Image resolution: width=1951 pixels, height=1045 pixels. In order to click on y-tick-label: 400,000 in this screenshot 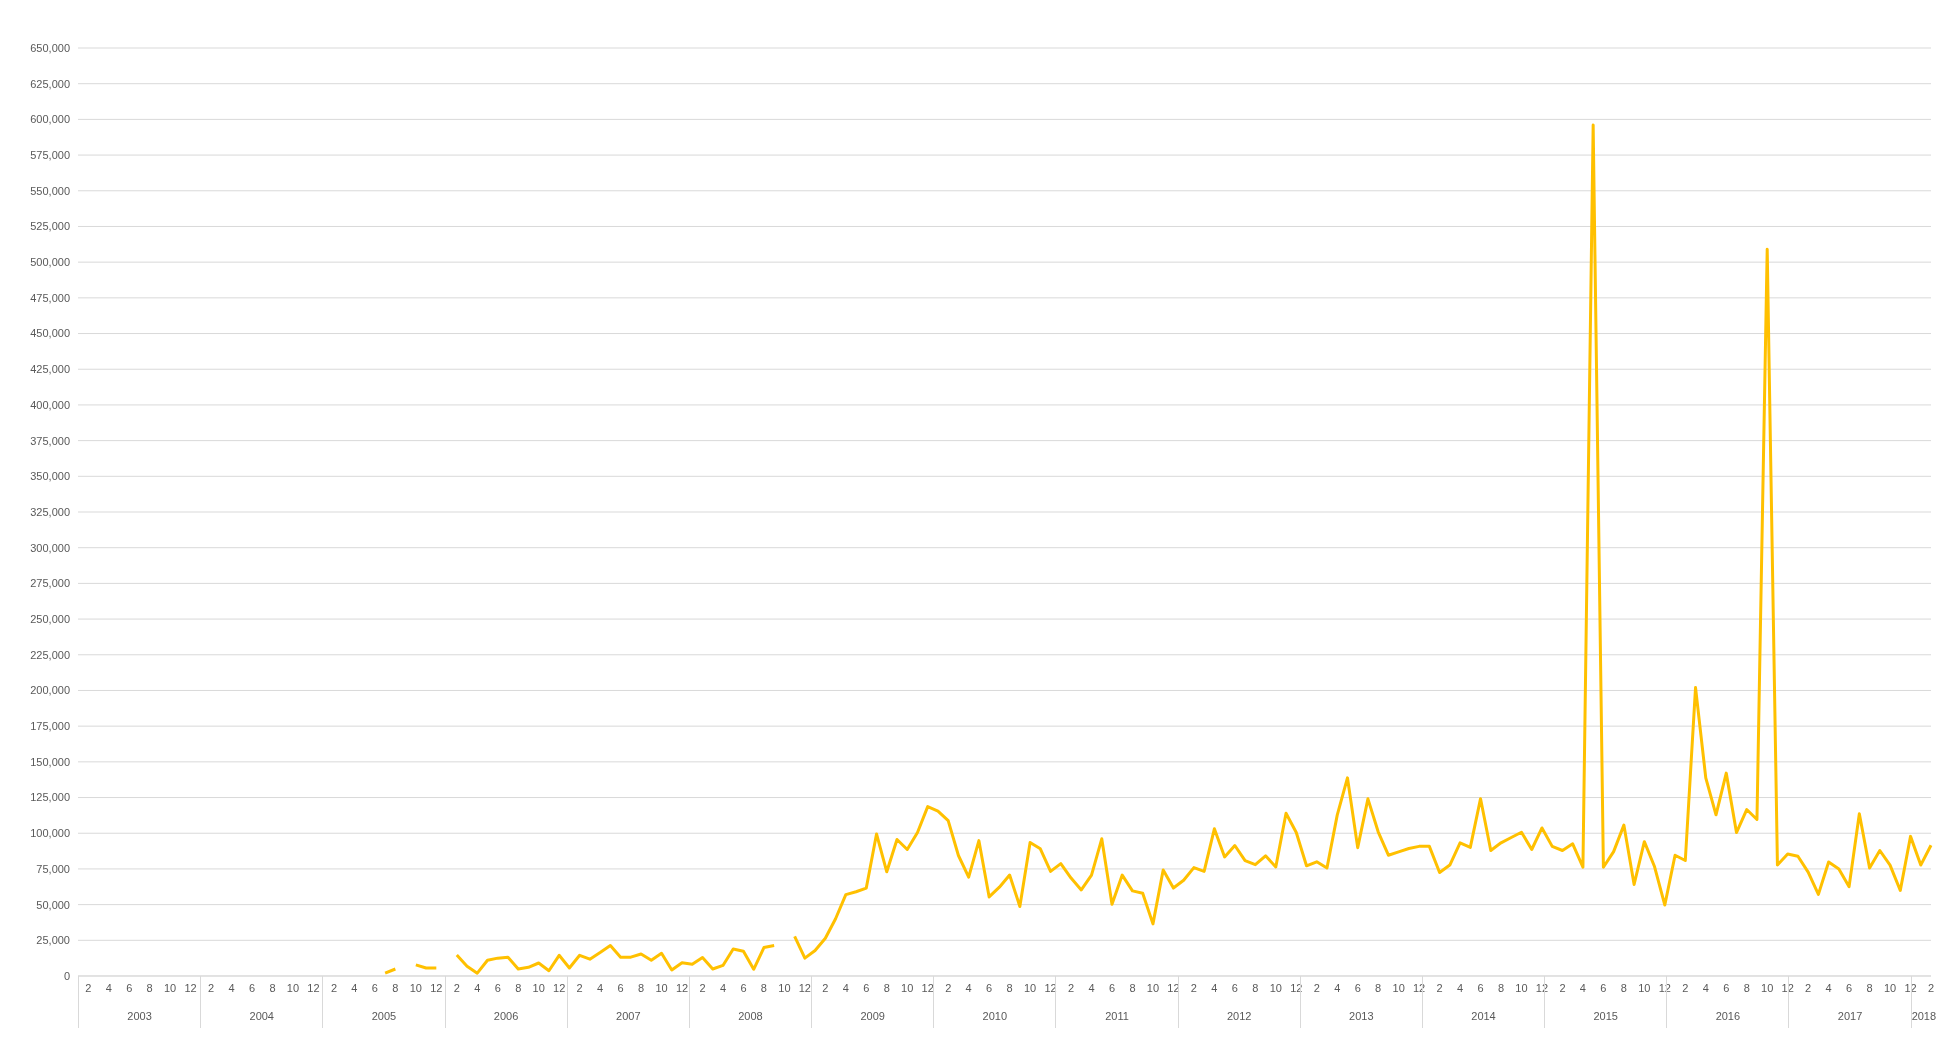, I will do `click(50, 404)`.